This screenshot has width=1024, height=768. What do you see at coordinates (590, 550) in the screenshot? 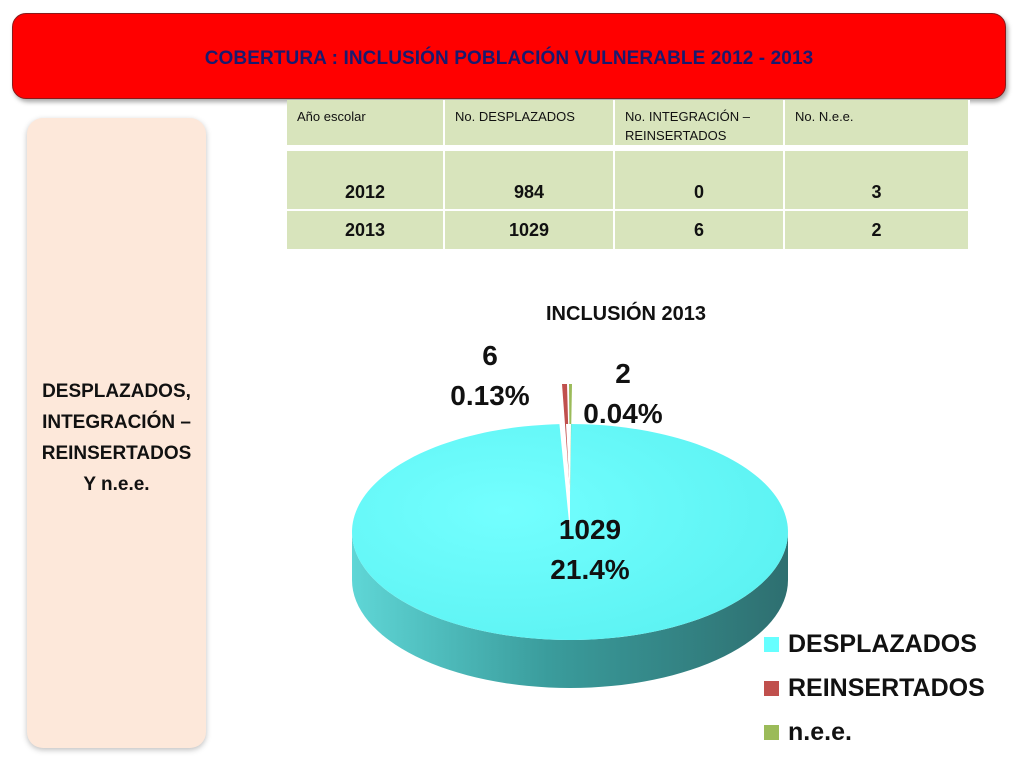
I see `label-desplazados: 1029 21.4%` at bounding box center [590, 550].